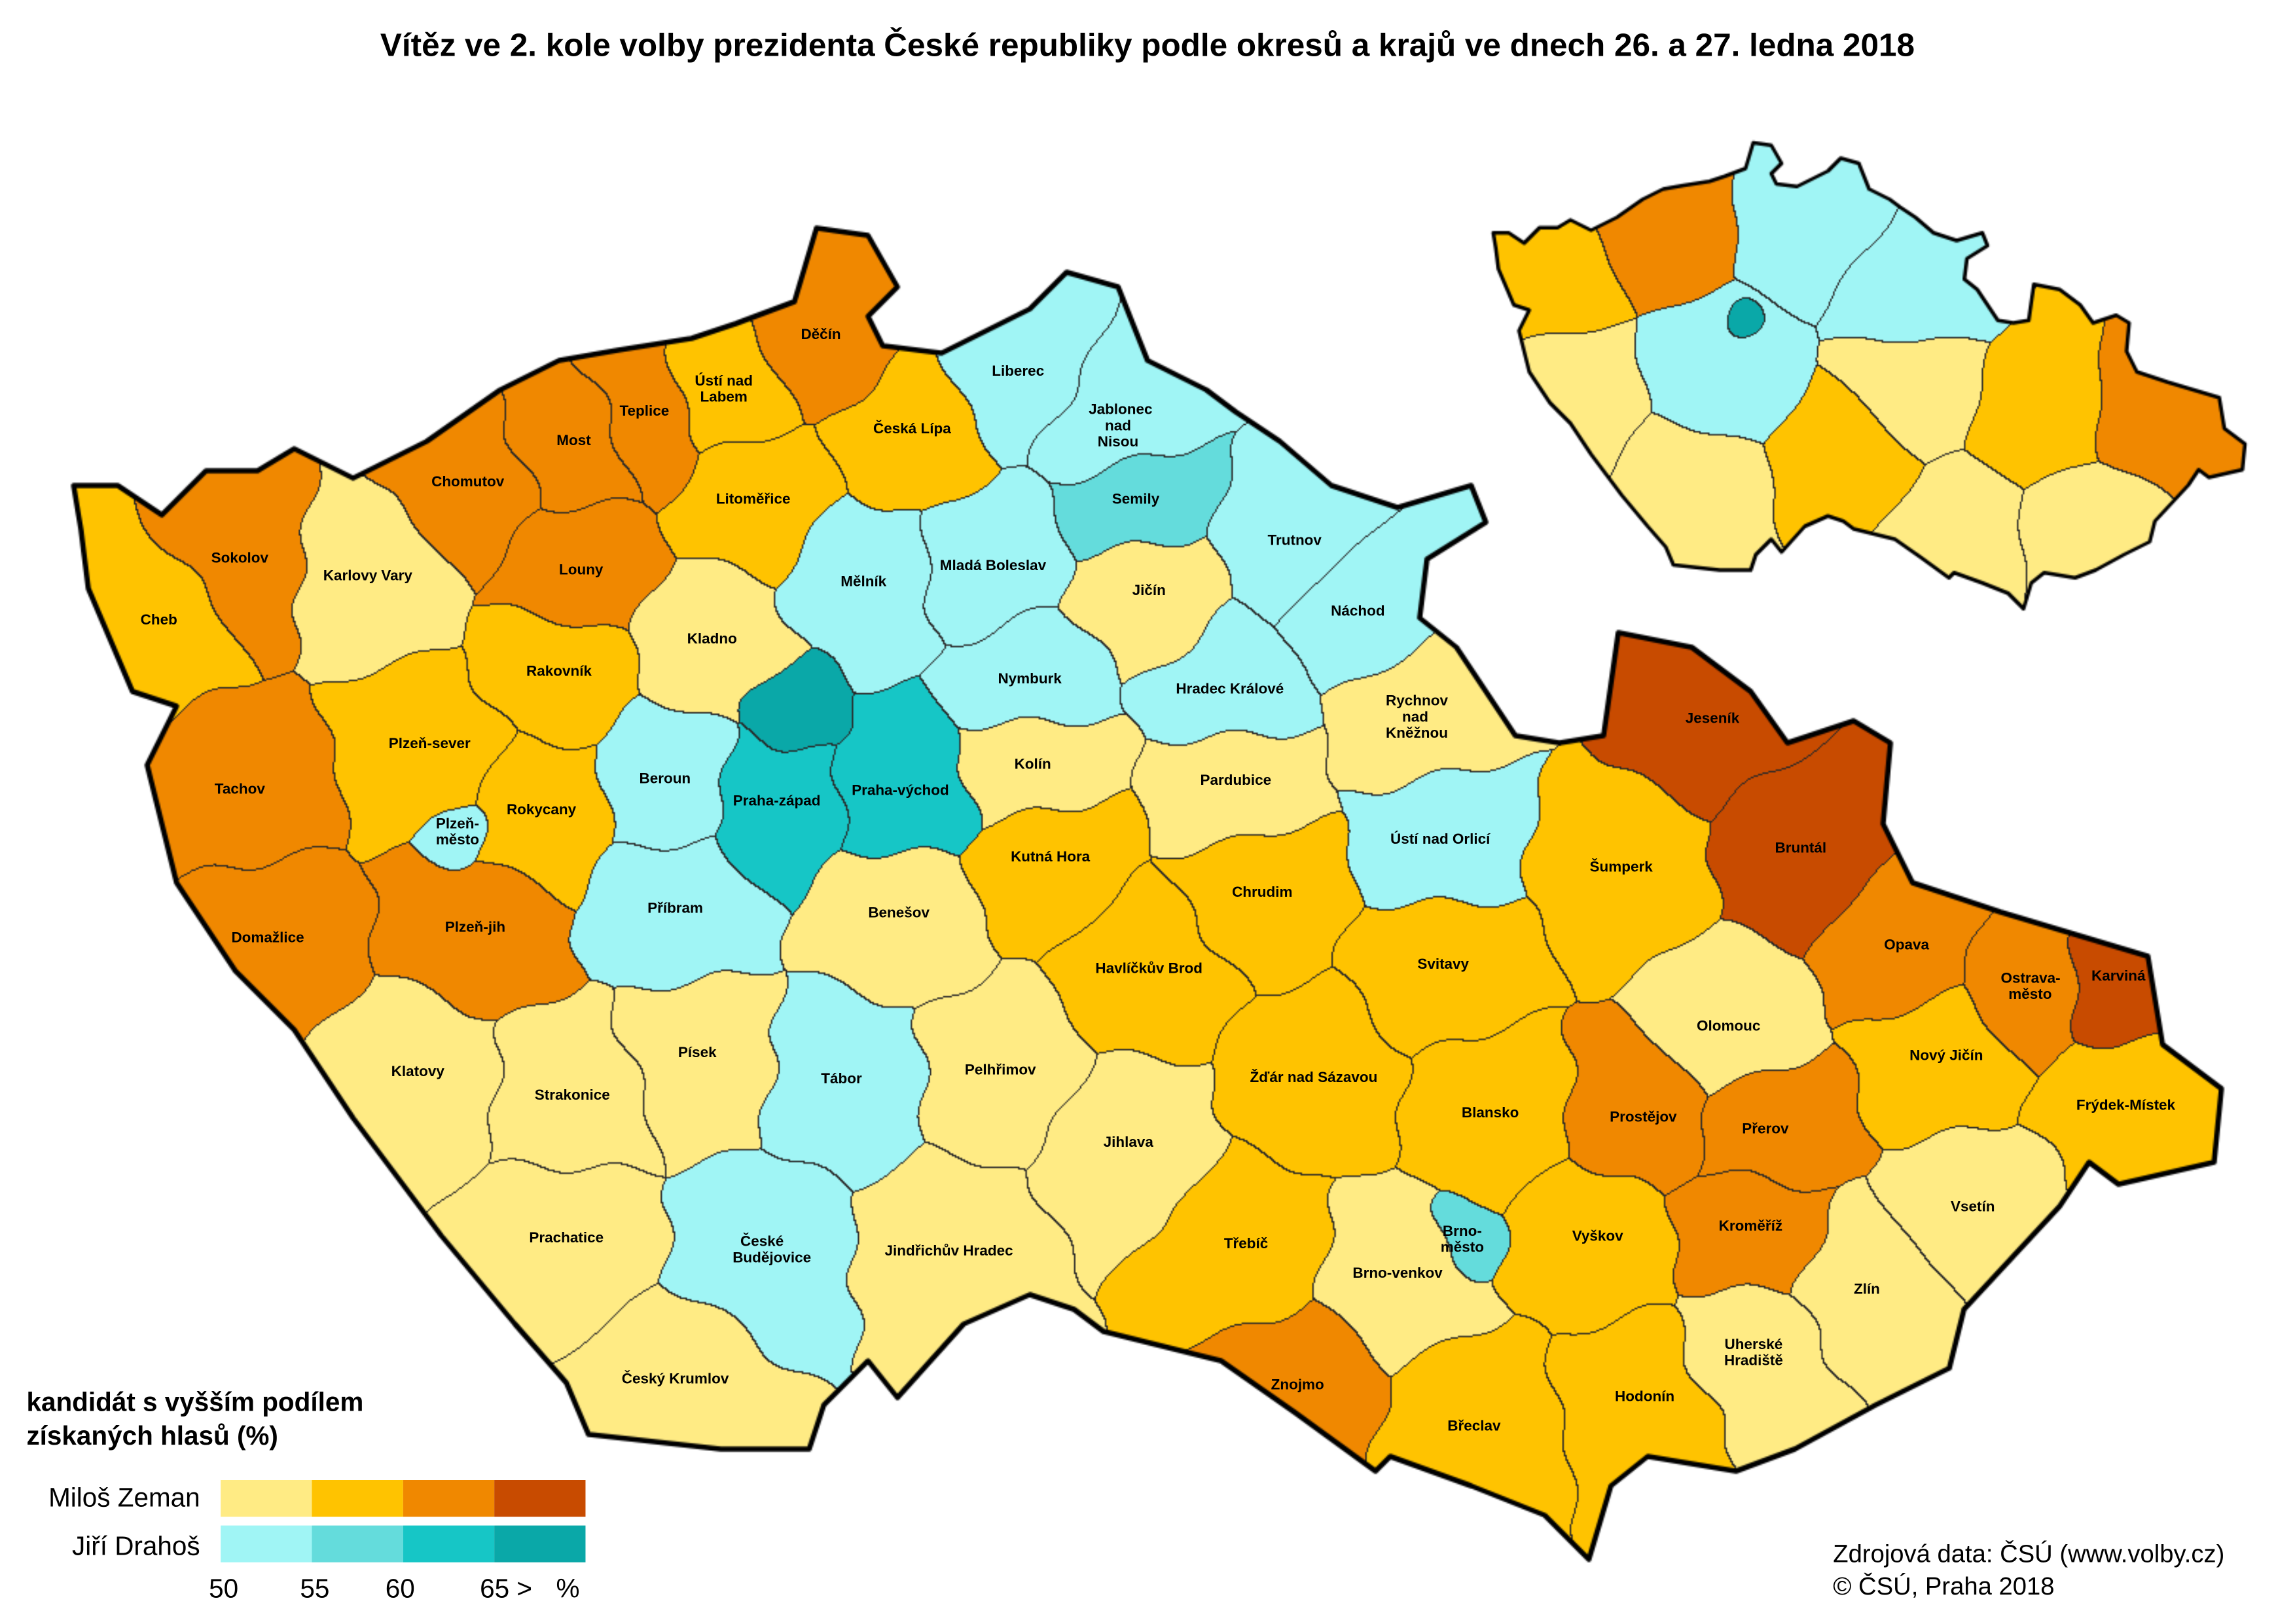  Describe the element at coordinates (1444, 964) in the screenshot. I see `district-label: Svitavy` at that location.